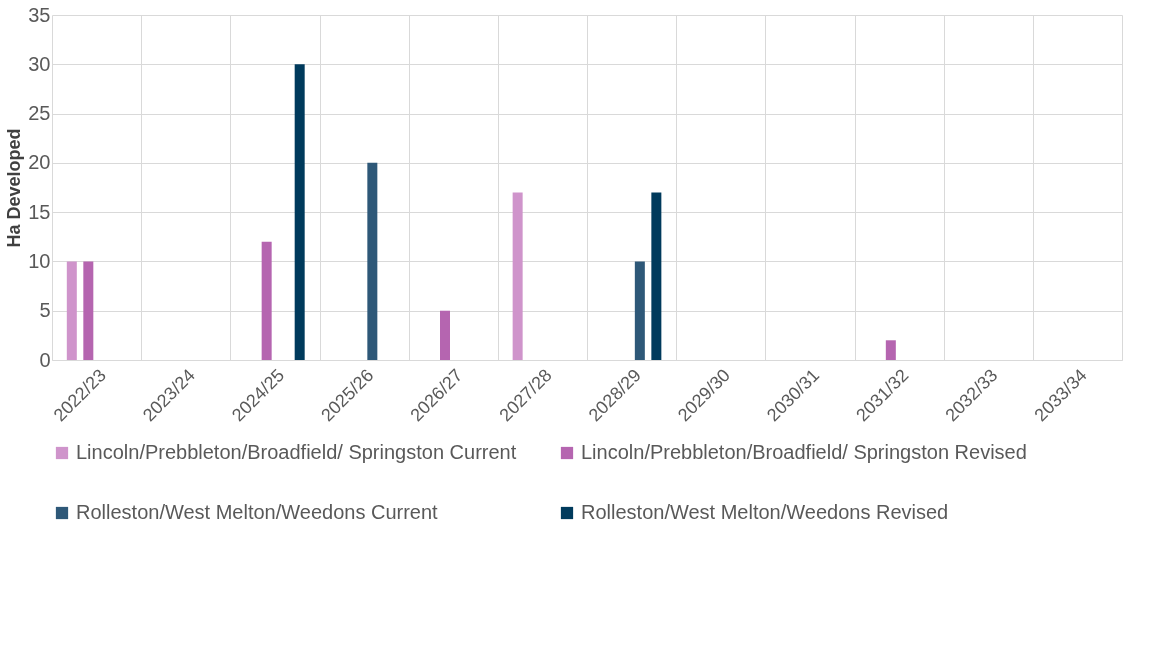  What do you see at coordinates (39, 113) in the screenshot?
I see `y-tick-label: 25` at bounding box center [39, 113].